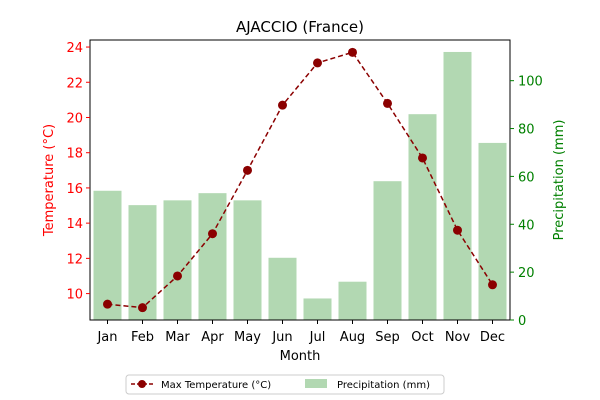 This screenshot has height=400, width=600. What do you see at coordinates (352, 337) in the screenshot?
I see `x-tick-label: Aug` at bounding box center [352, 337].